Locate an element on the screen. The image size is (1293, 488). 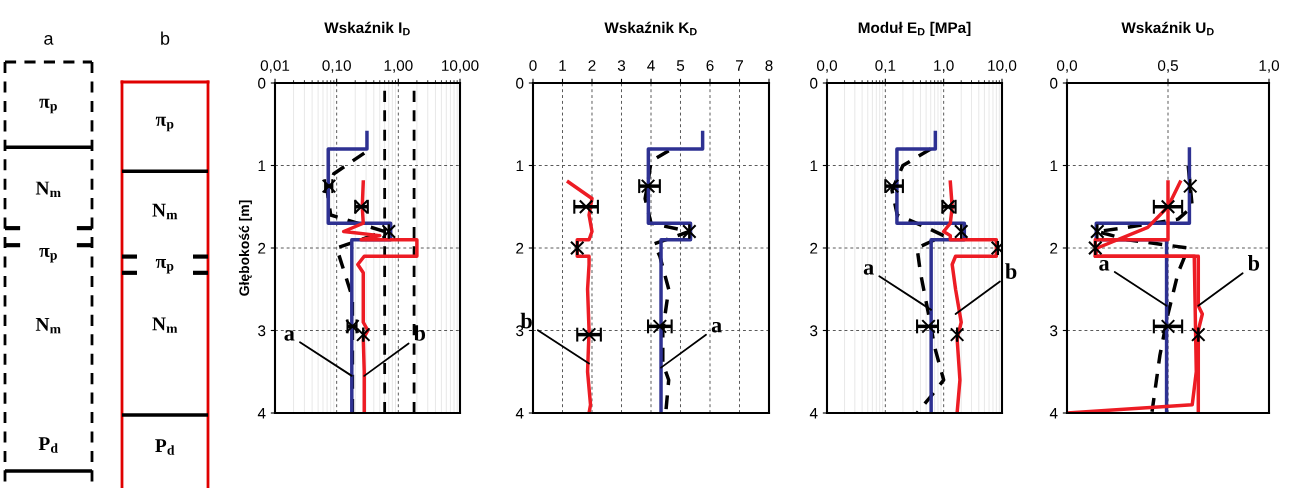
x-tick-label: 0,1 is located at coordinates (885, 66).